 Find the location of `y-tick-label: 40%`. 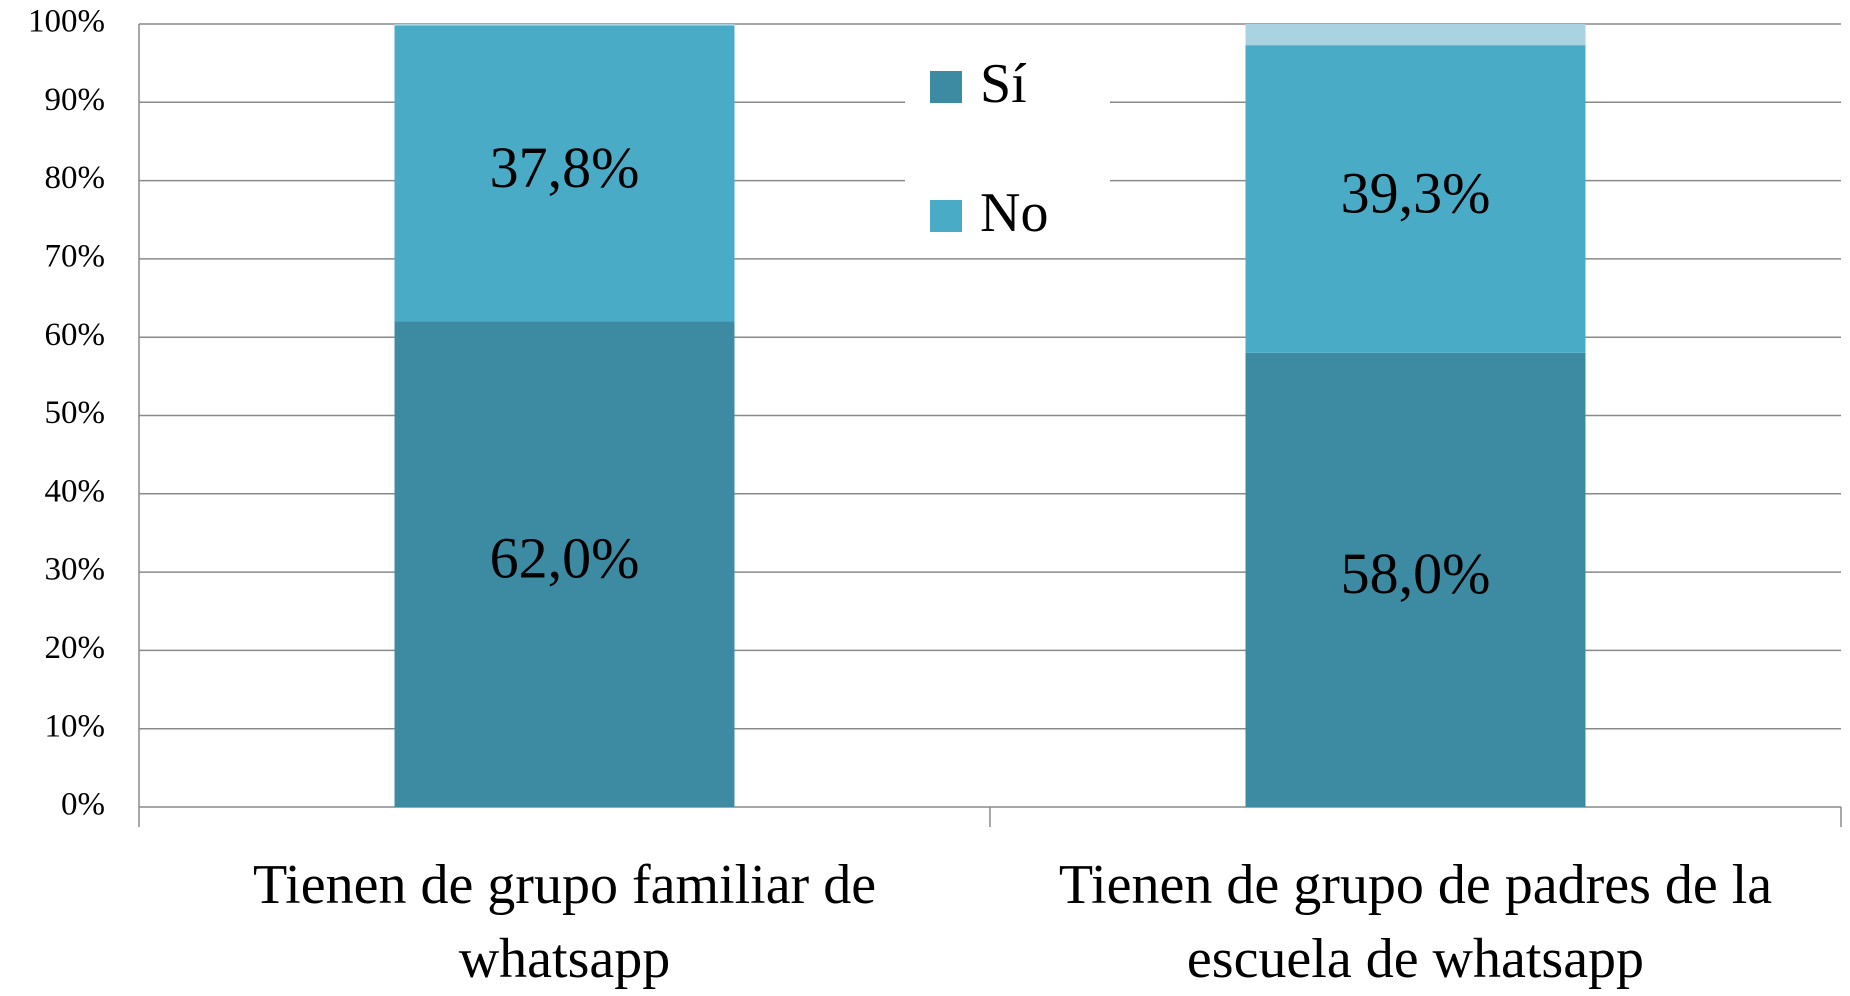

y-tick-label: 40% is located at coordinates (75, 491).